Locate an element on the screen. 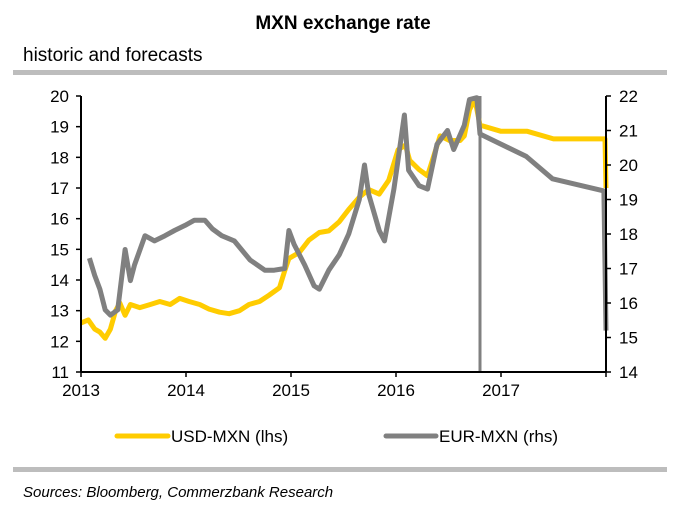  x-tick-label: 2016 is located at coordinates (396, 390).